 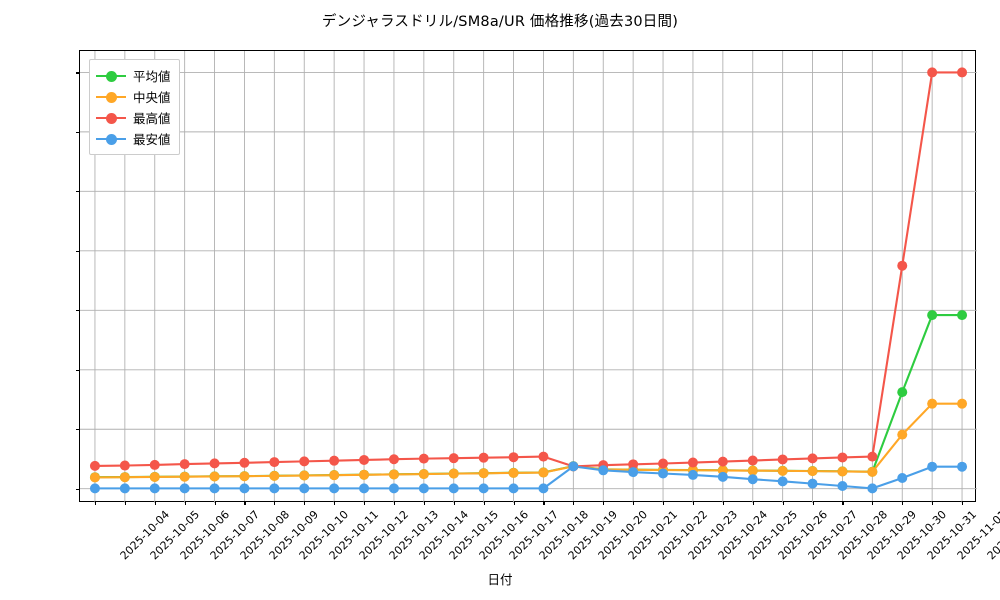 I want to click on chart-legend: 平均値中央値最高値最安値, so click(x=134, y=107).